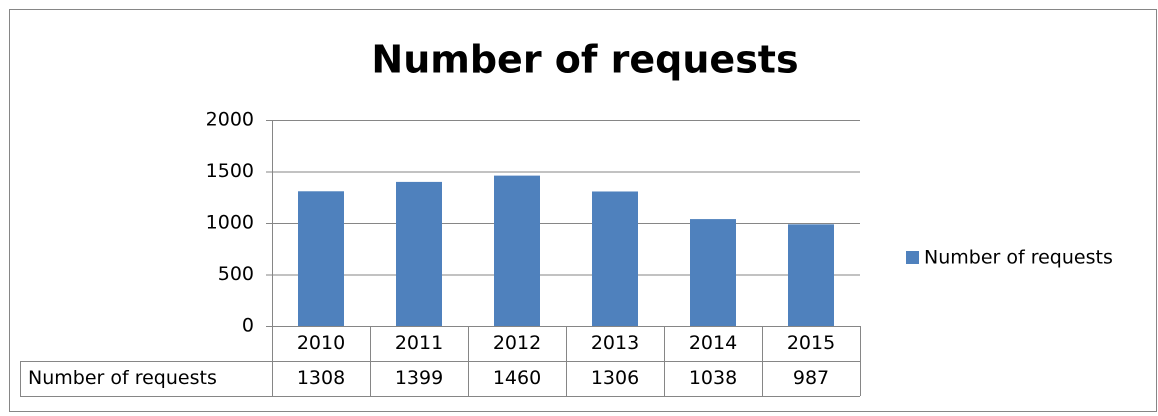  What do you see at coordinates (584, 60) in the screenshot?
I see `chart-title: Number of requests` at bounding box center [584, 60].